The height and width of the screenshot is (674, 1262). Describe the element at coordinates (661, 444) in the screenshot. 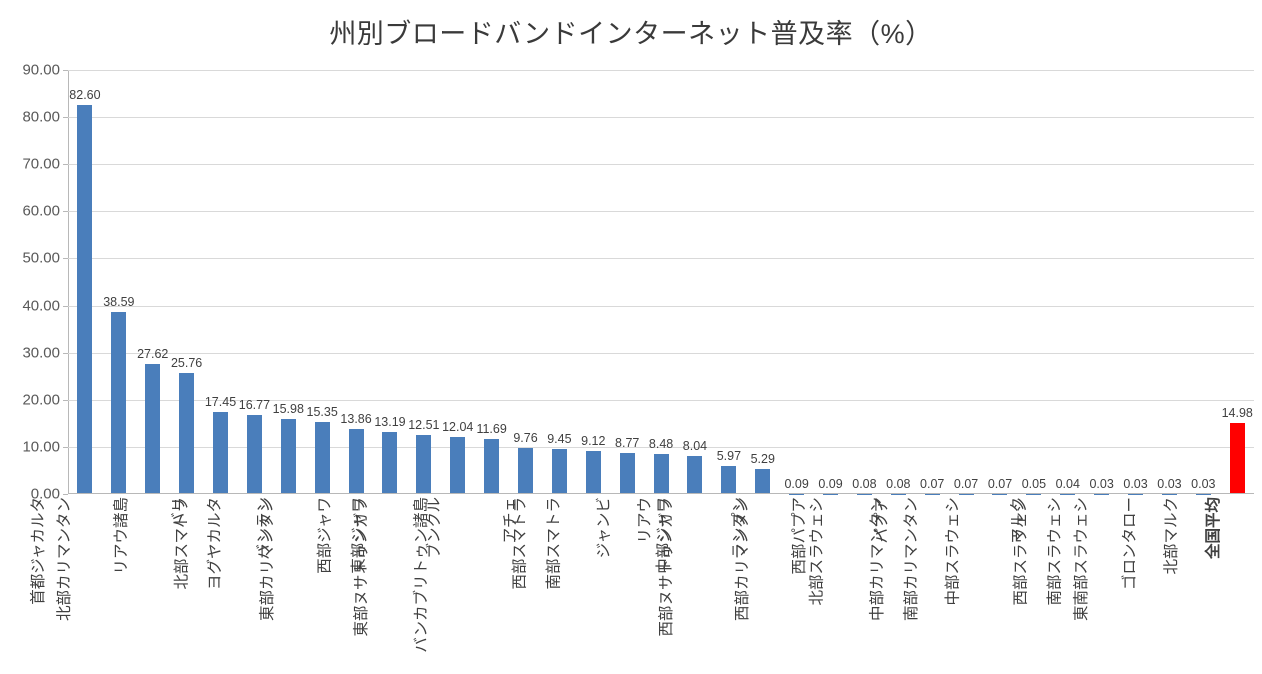

I see `bar-value-label: 8.48` at that location.